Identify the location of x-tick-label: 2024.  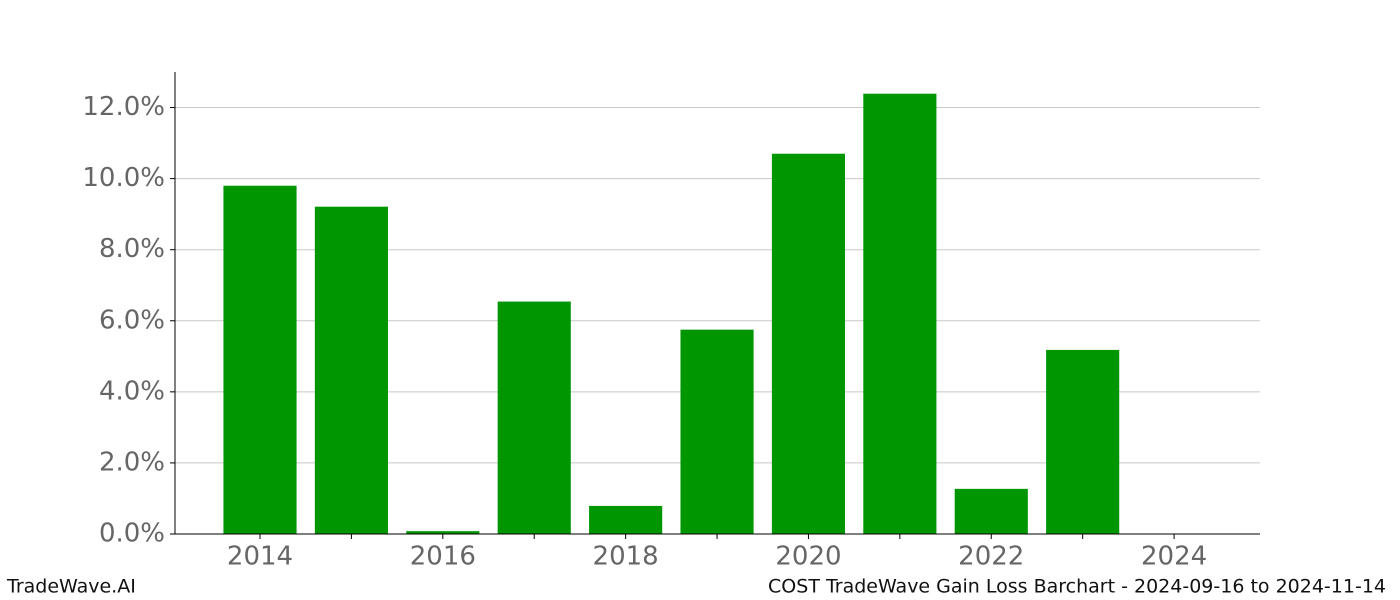
(1174, 557).